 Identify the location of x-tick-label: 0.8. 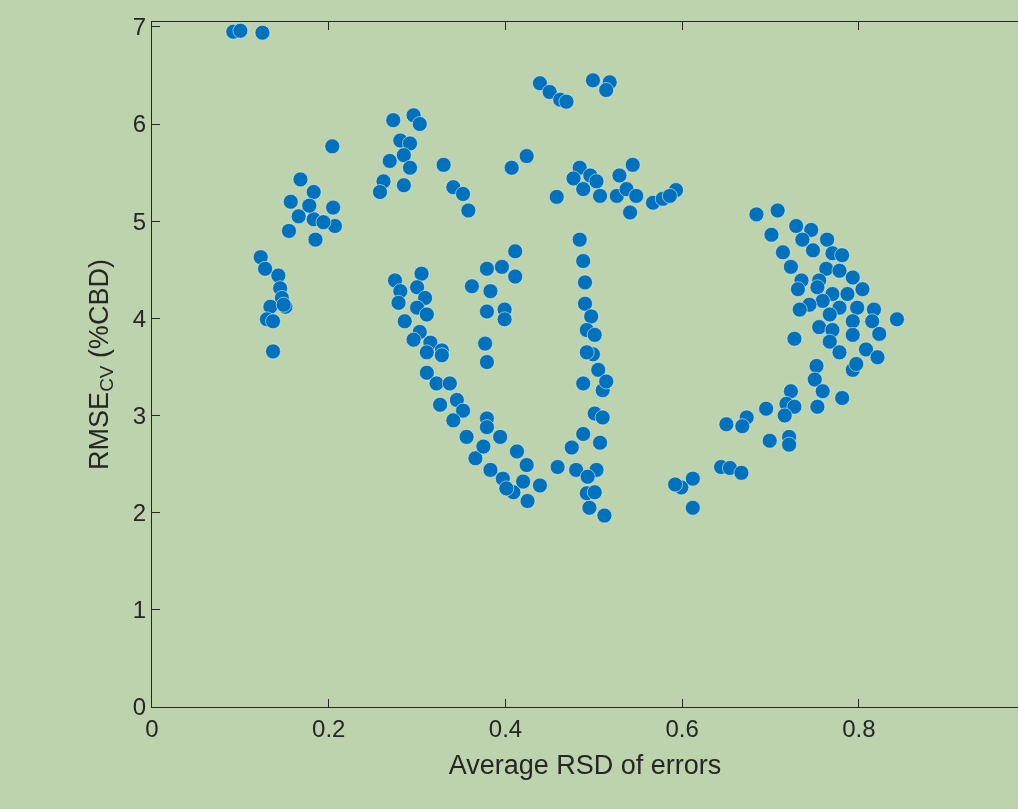
(859, 728).